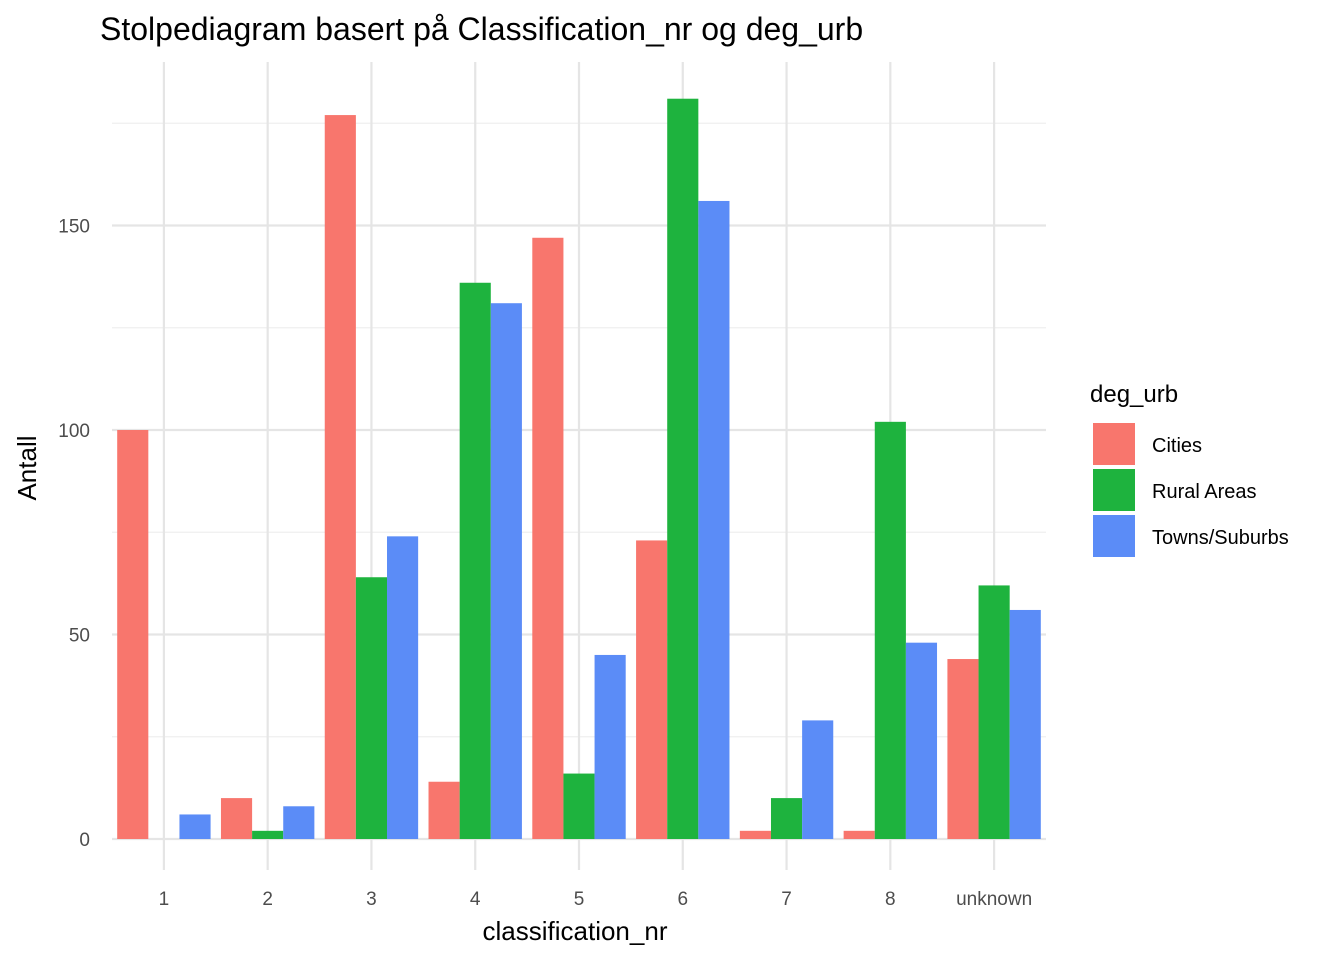 The width and height of the screenshot is (1344, 965). What do you see at coordinates (682, 899) in the screenshot?
I see `x-tick-label: 6` at bounding box center [682, 899].